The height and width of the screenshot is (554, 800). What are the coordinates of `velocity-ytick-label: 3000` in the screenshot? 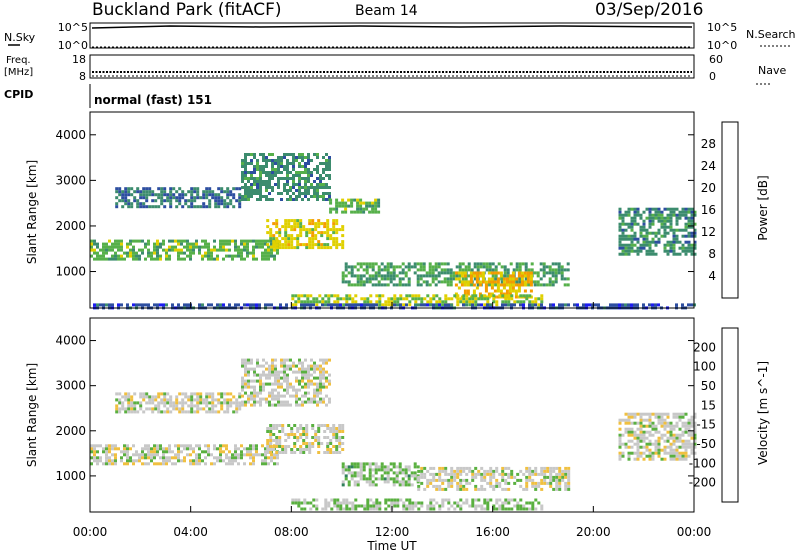 It's located at (70, 386).